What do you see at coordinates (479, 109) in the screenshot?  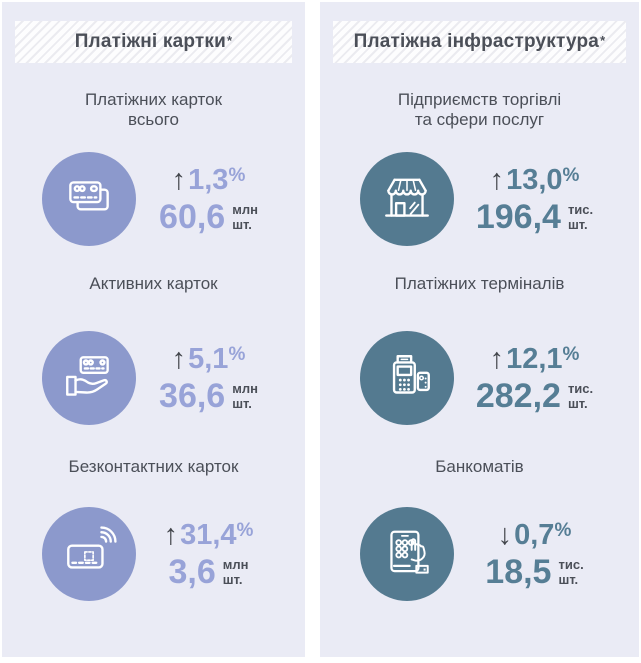 I see `stat-label-merchants: Підприємств торгівлі та сфери послуг` at bounding box center [479, 109].